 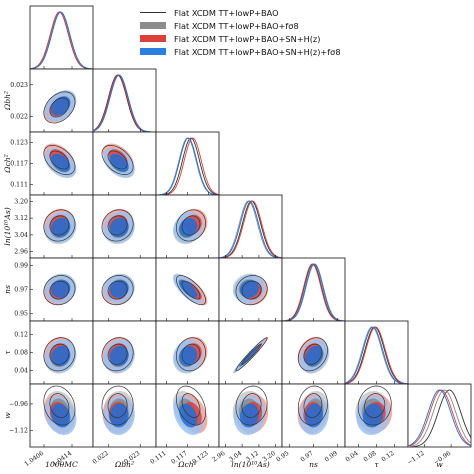 I want to click on marginal-curve-3-s2, so click(x=250, y=229).